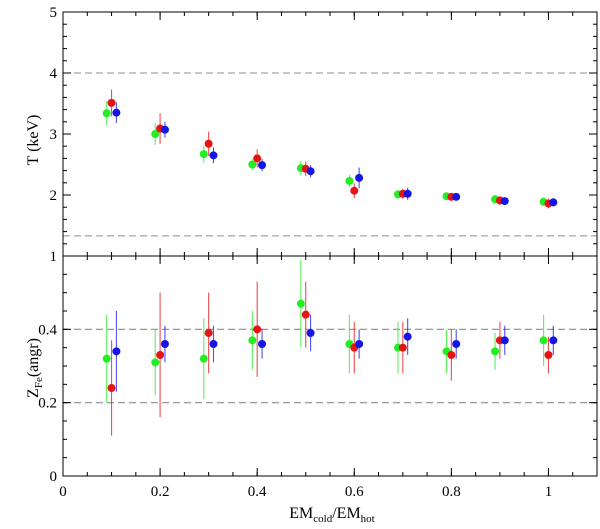  Describe the element at coordinates (39, 382) in the screenshot. I see `iron-abundance-axis-label-sub: Fe` at that location.